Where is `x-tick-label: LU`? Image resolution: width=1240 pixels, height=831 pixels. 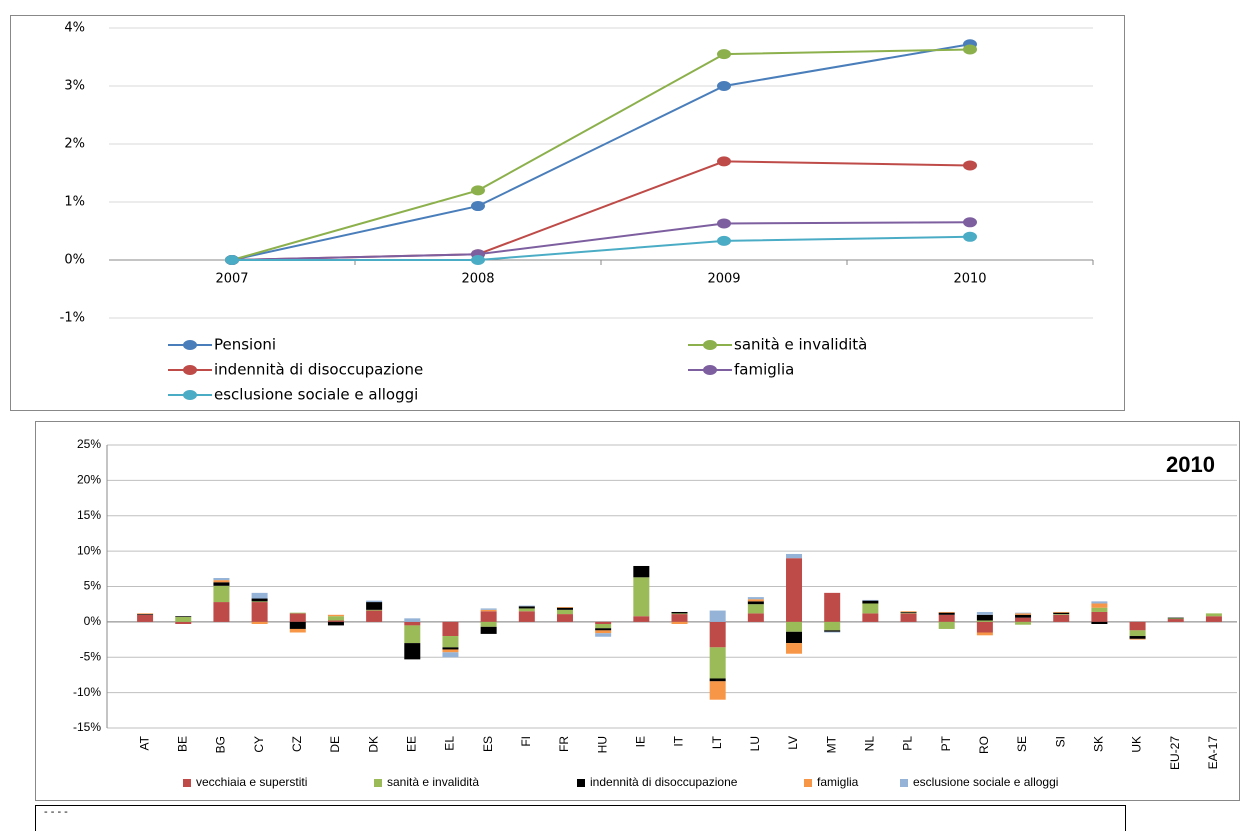
x-tick-label: LU is located at coordinates (755, 743).